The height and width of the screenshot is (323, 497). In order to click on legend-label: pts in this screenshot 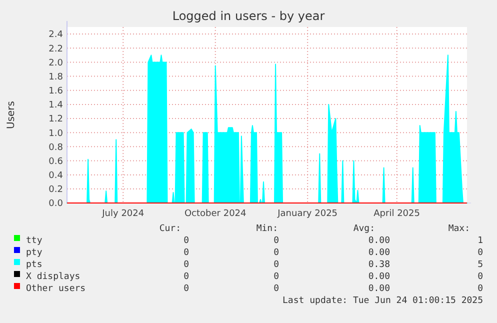, I will do `click(34, 265)`.